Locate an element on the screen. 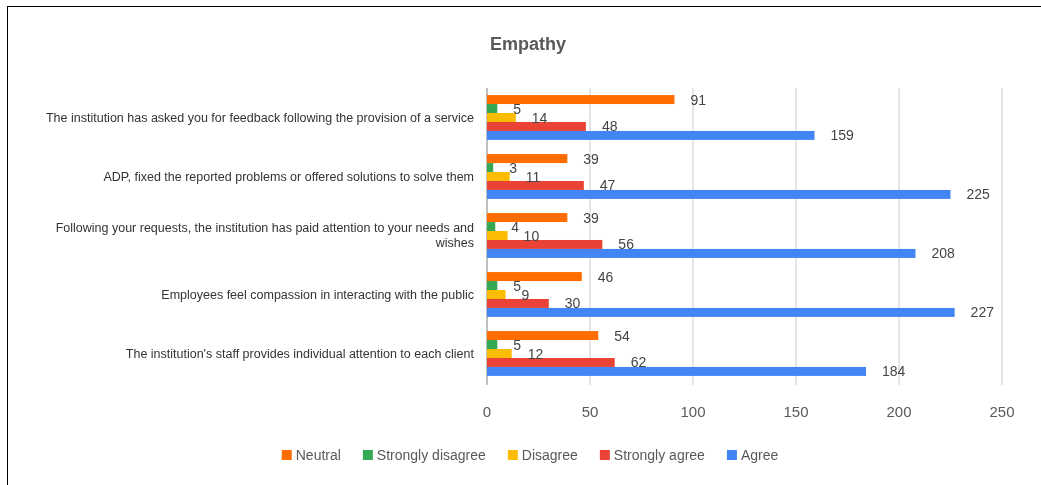 The height and width of the screenshot is (485, 1041). y-tick-label: Following your requests, the institution has paid attention to your needs and wishes is located at coordinates (265, 235).